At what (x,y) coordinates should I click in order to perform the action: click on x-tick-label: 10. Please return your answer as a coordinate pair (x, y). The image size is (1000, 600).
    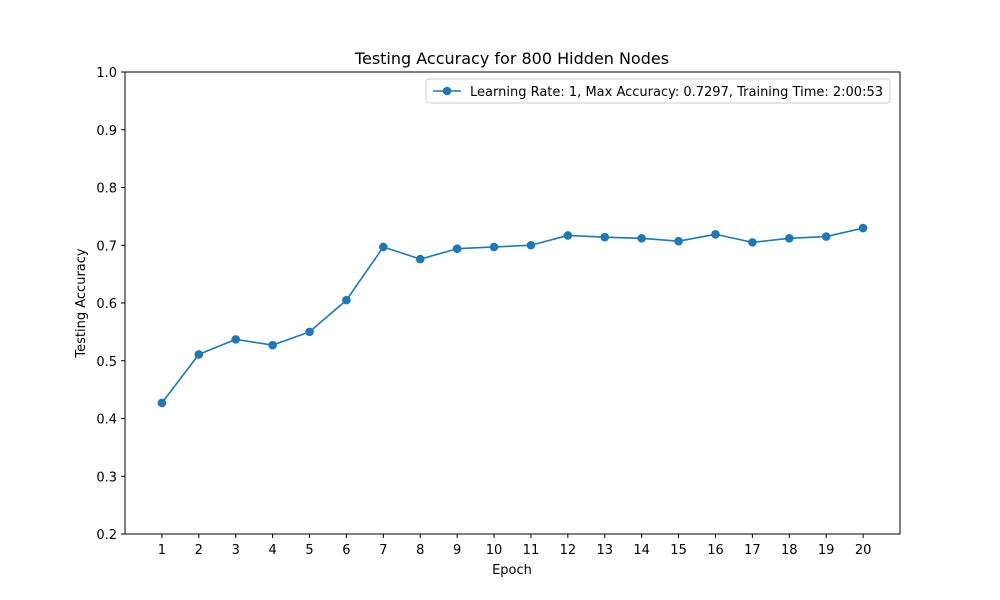
    Looking at the image, I should click on (494, 550).